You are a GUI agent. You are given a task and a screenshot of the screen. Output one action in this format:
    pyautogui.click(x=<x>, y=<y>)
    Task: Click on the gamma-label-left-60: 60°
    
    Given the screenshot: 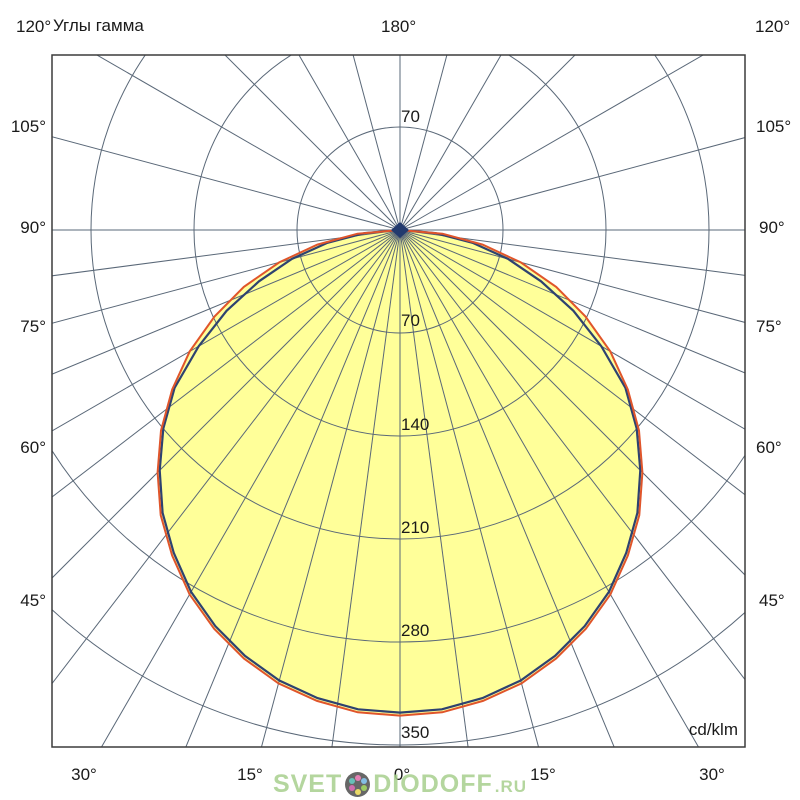 What is the action you would take?
    pyautogui.click(x=33, y=447)
    